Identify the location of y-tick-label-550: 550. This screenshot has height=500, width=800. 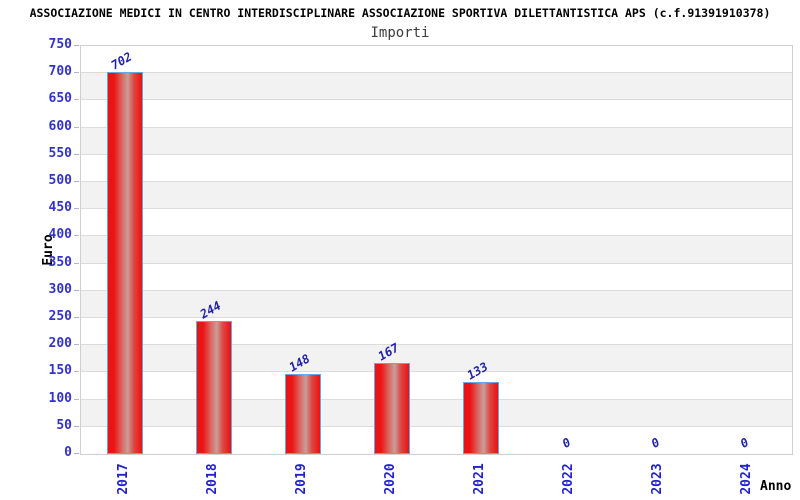
(60, 153).